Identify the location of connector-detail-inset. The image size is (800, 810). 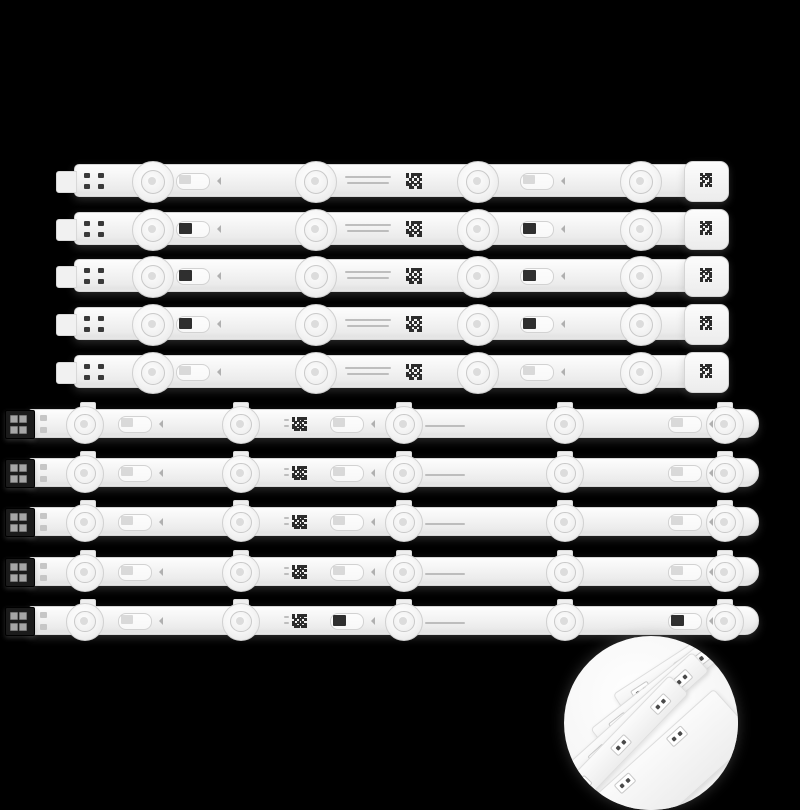
(651, 723).